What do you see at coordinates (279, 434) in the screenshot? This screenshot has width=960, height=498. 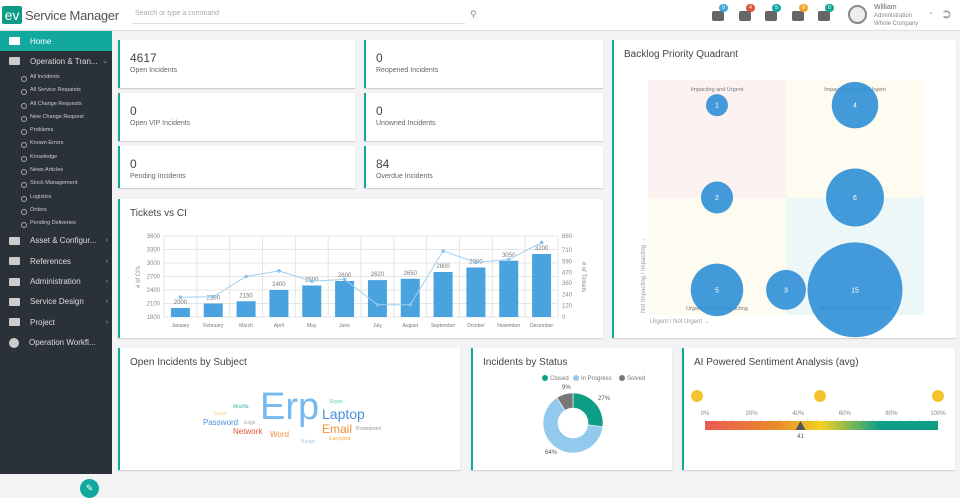 I see `word-cloud-word: Word` at bounding box center [279, 434].